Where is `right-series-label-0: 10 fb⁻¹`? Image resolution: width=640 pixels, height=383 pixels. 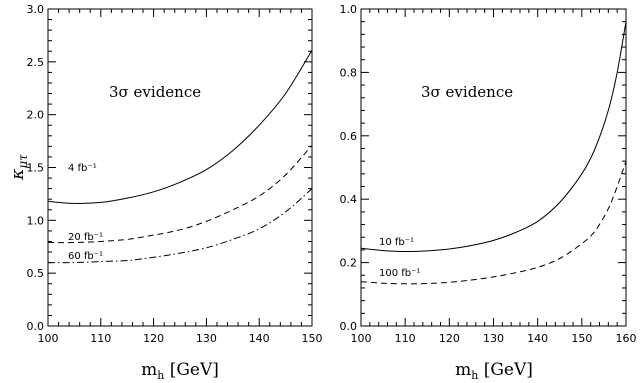 right-series-label-0: 10 fb⁻¹ is located at coordinates (396, 242).